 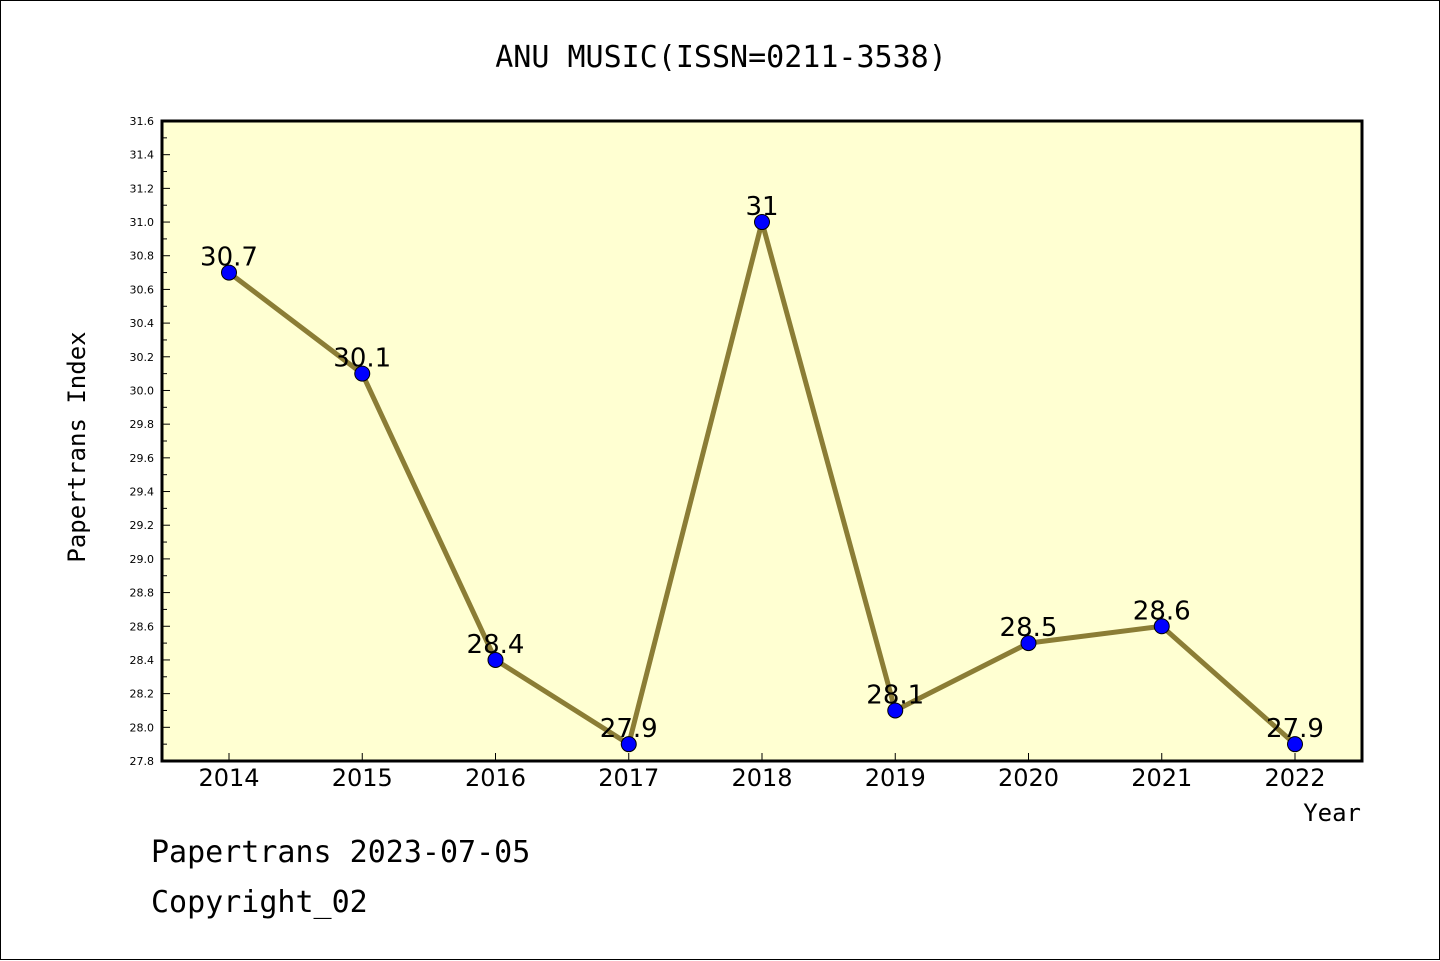 What do you see at coordinates (142, 357) in the screenshot?
I see `y-tick-label: 30.2` at bounding box center [142, 357].